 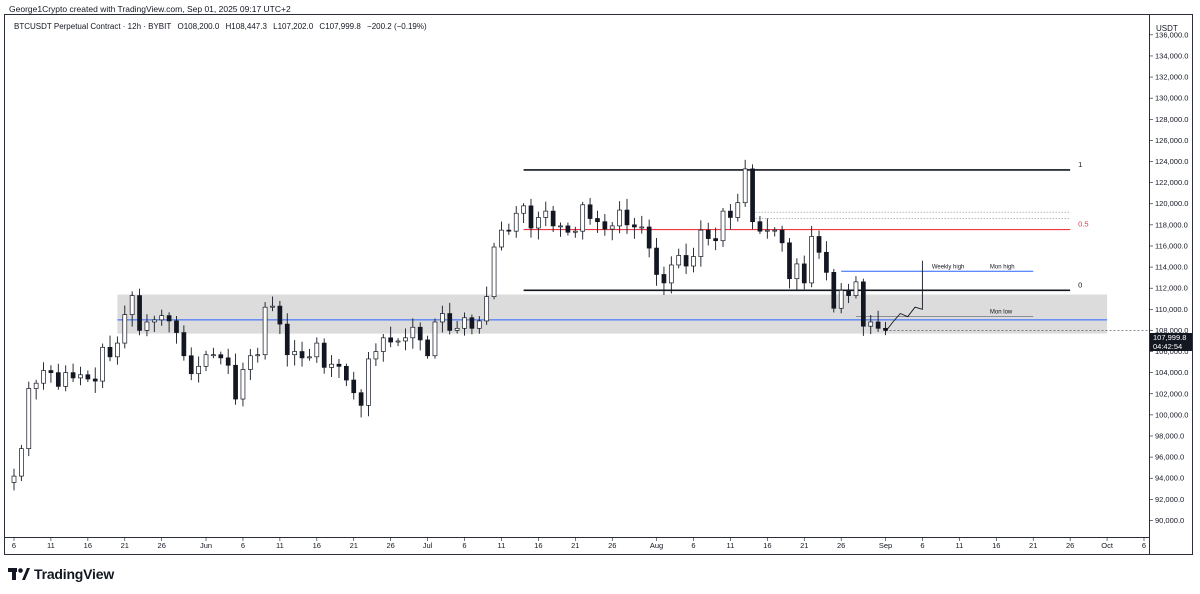 I want to click on last-price-tag: 107,999.8 04:42:54, so click(x=1171, y=342).